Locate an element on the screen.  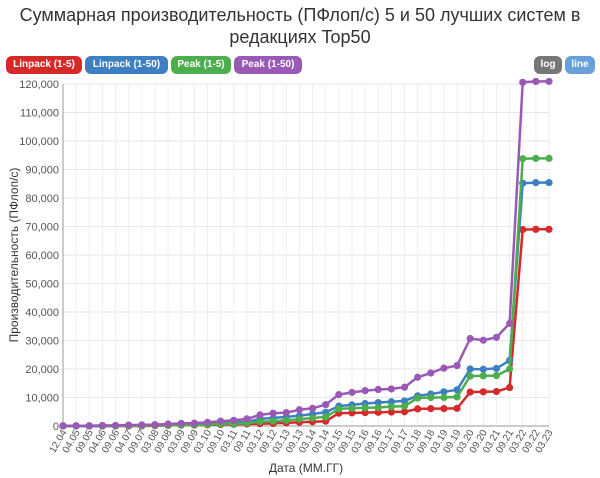
y-tick-label: 120,000 is located at coordinates (39, 85).